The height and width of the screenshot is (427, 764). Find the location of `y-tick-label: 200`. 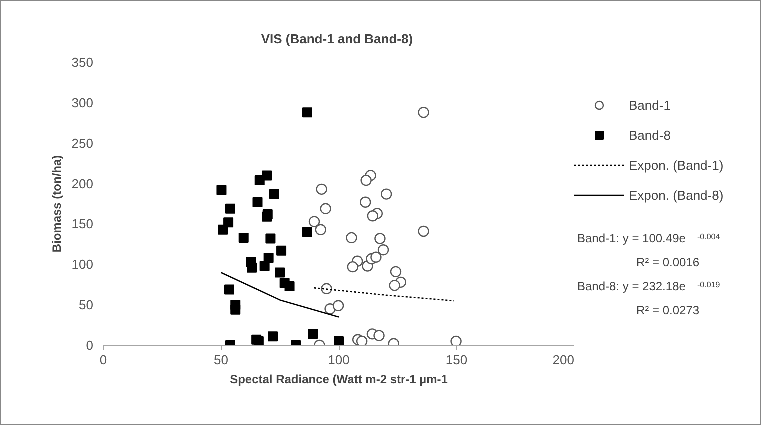

y-tick-label: 200 is located at coordinates (83, 184).